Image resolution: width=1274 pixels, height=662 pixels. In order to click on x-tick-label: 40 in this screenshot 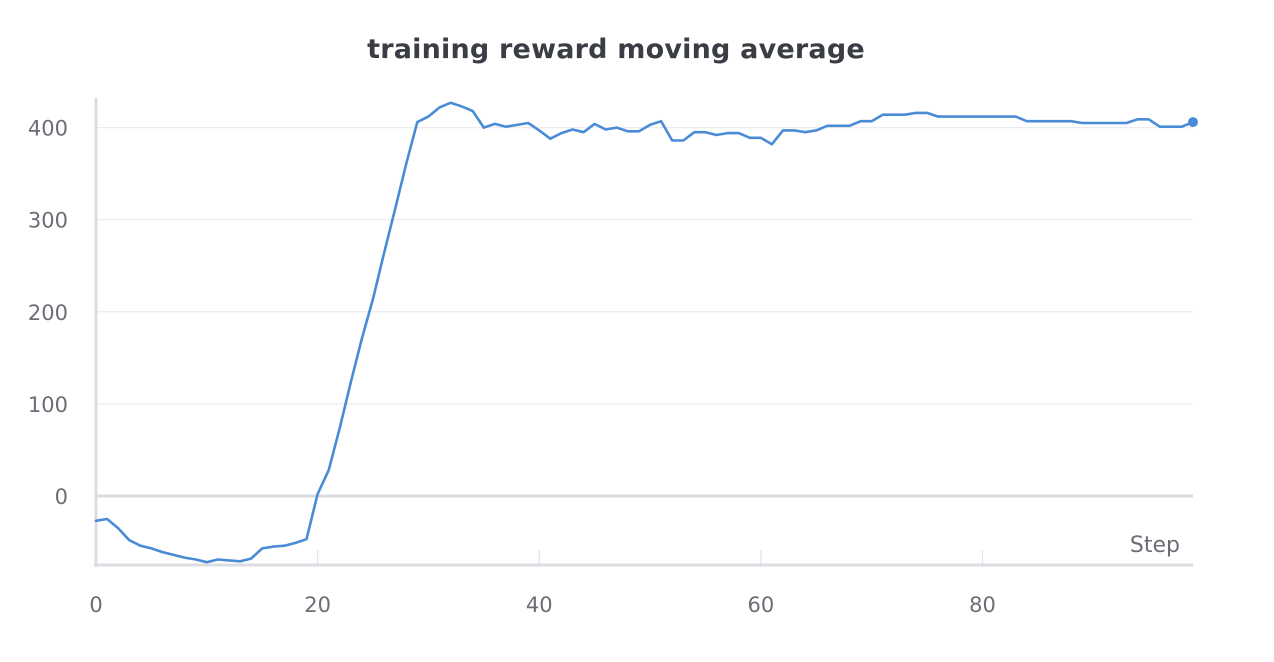, I will do `click(539, 605)`.